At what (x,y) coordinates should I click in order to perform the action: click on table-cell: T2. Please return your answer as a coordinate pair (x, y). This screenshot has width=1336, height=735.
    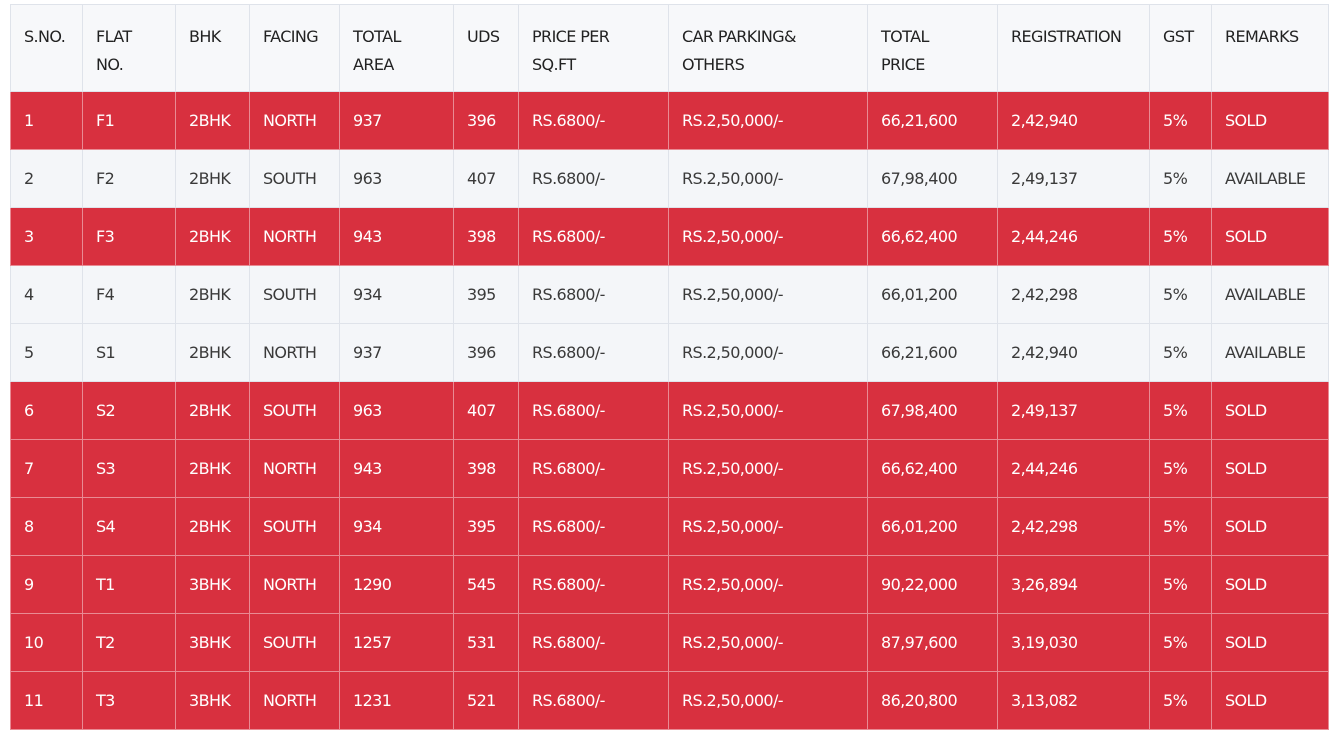
    Looking at the image, I should click on (129, 642).